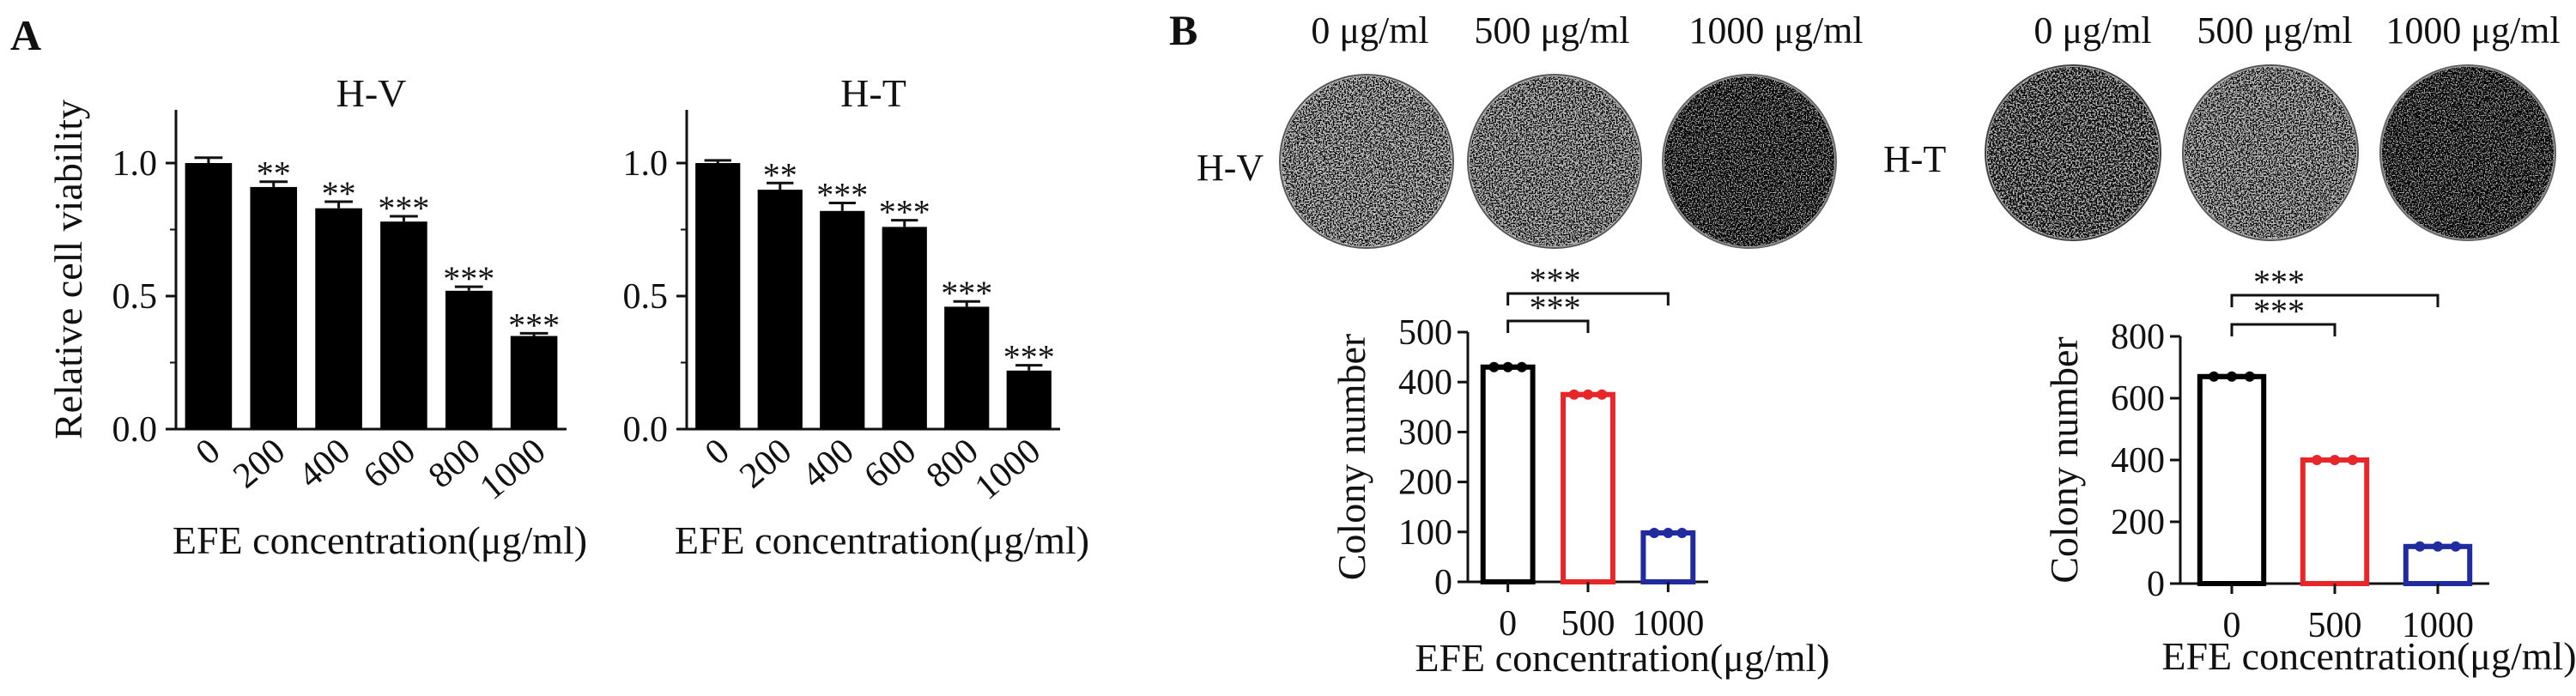 The width and height of the screenshot is (2576, 696). I want to click on plate-label-ht-500: 500 μg/ml, so click(2274, 30).